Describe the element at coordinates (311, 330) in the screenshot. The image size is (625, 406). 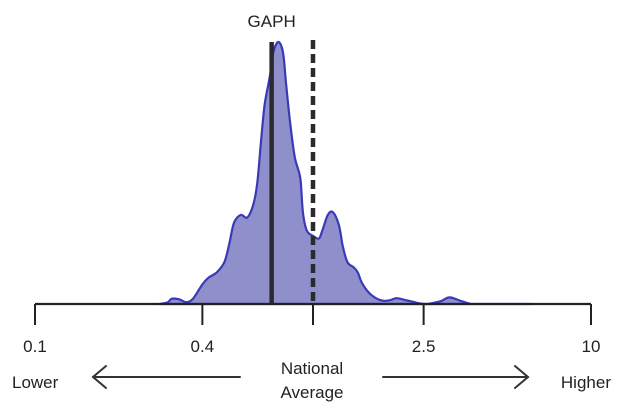
I see `x-ticks: 0.1 0.4 2.5 10` at that location.